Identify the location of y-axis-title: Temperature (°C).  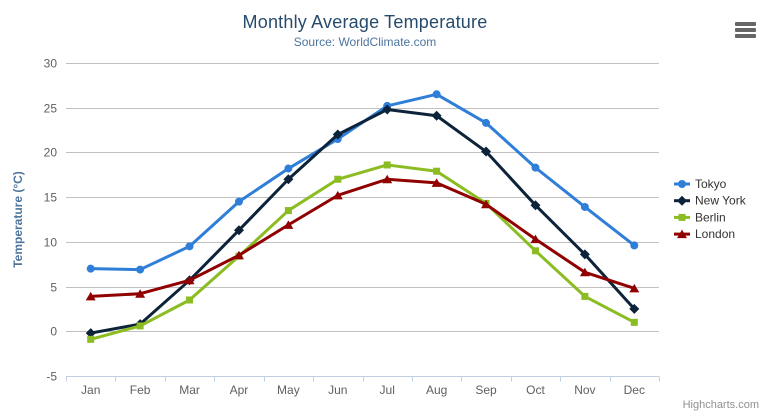
(18, 219).